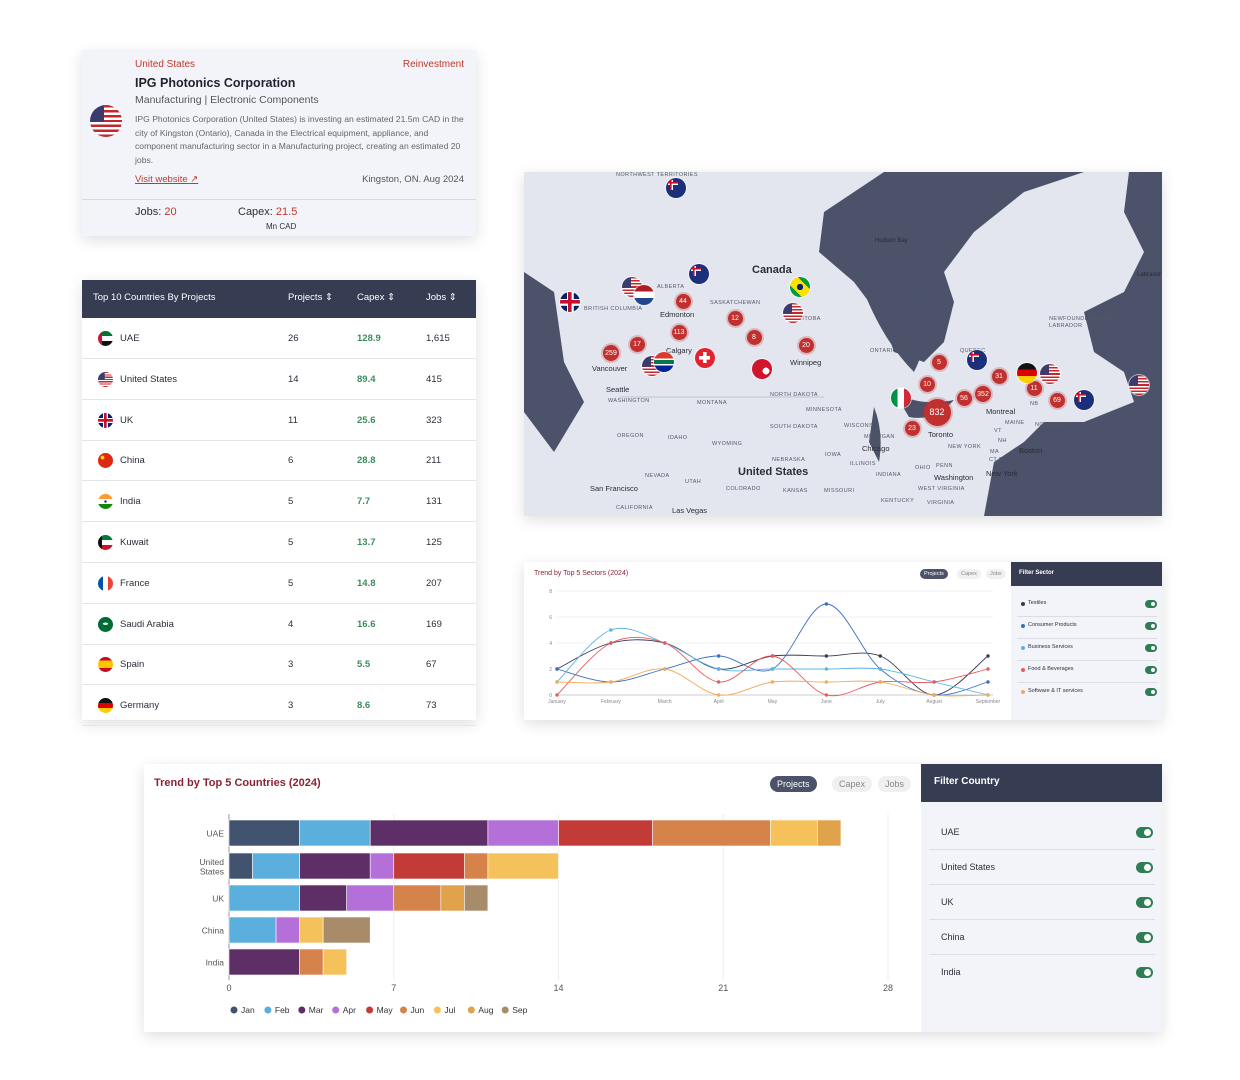 This screenshot has width=1240, height=1080. What do you see at coordinates (519, 1010) in the screenshot?
I see `legend-label: Sep` at bounding box center [519, 1010].